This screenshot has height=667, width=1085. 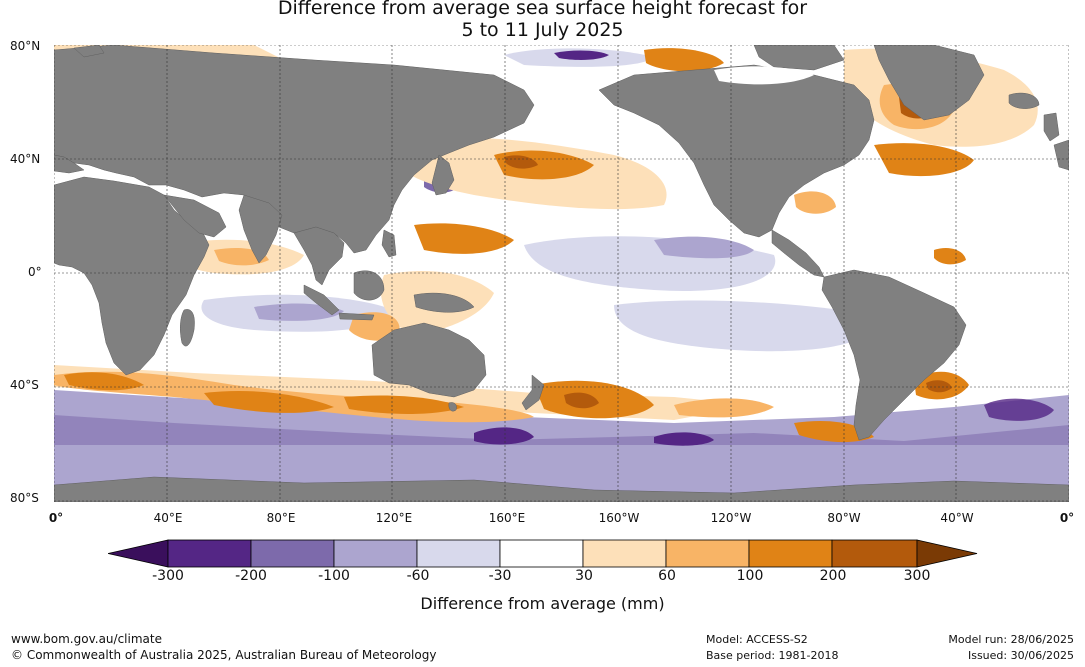 What do you see at coordinates (25, 46) in the screenshot?
I see `lat-label-80n: 80°N` at bounding box center [25, 46].